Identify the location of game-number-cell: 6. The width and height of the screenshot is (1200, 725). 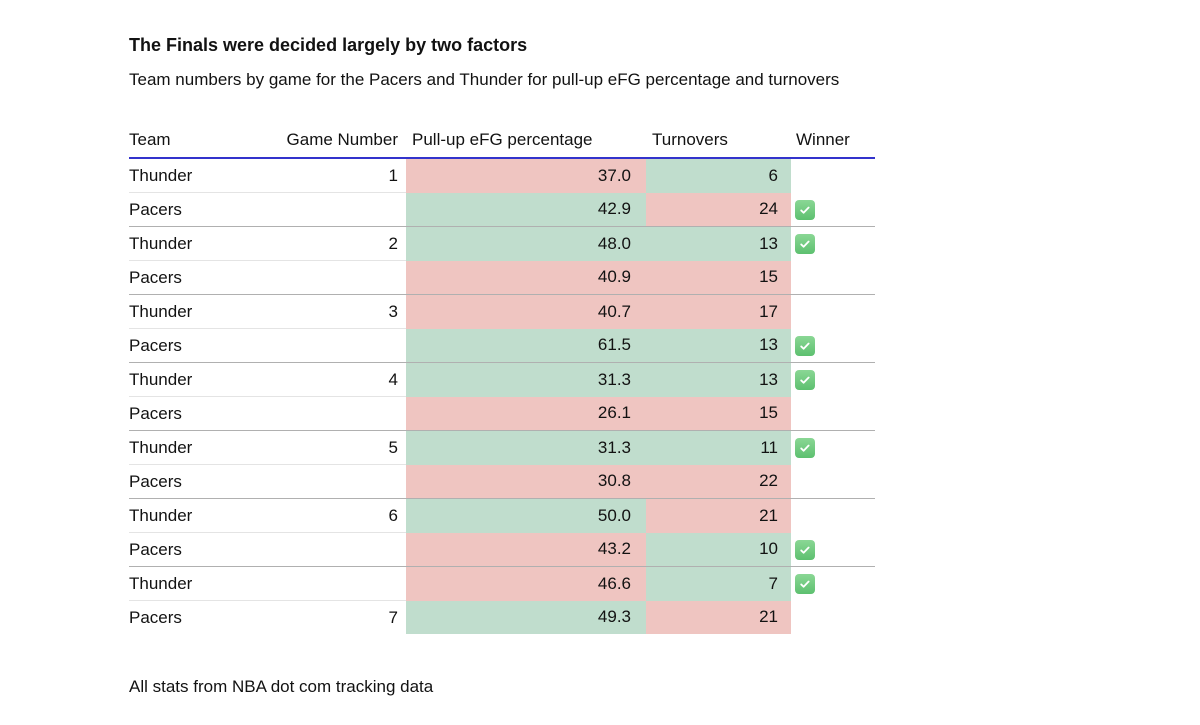
(334, 515).